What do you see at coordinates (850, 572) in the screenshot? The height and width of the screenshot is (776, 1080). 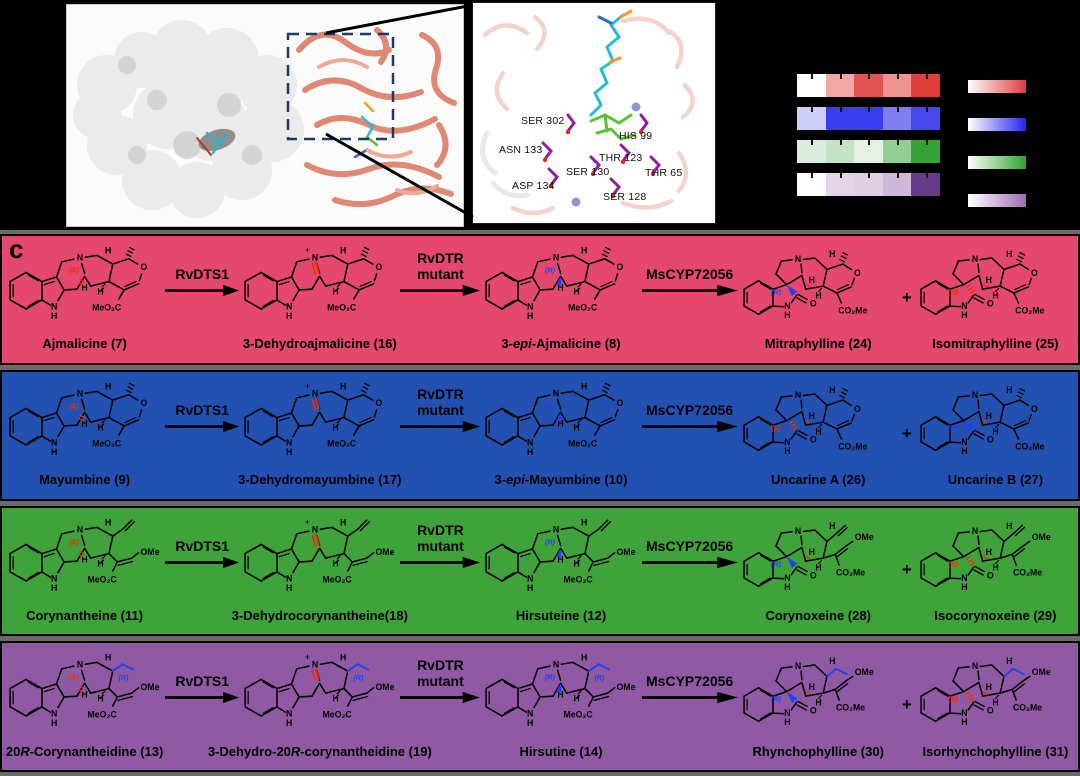 I see `svg-text: CO₂Me` at bounding box center [850, 572].